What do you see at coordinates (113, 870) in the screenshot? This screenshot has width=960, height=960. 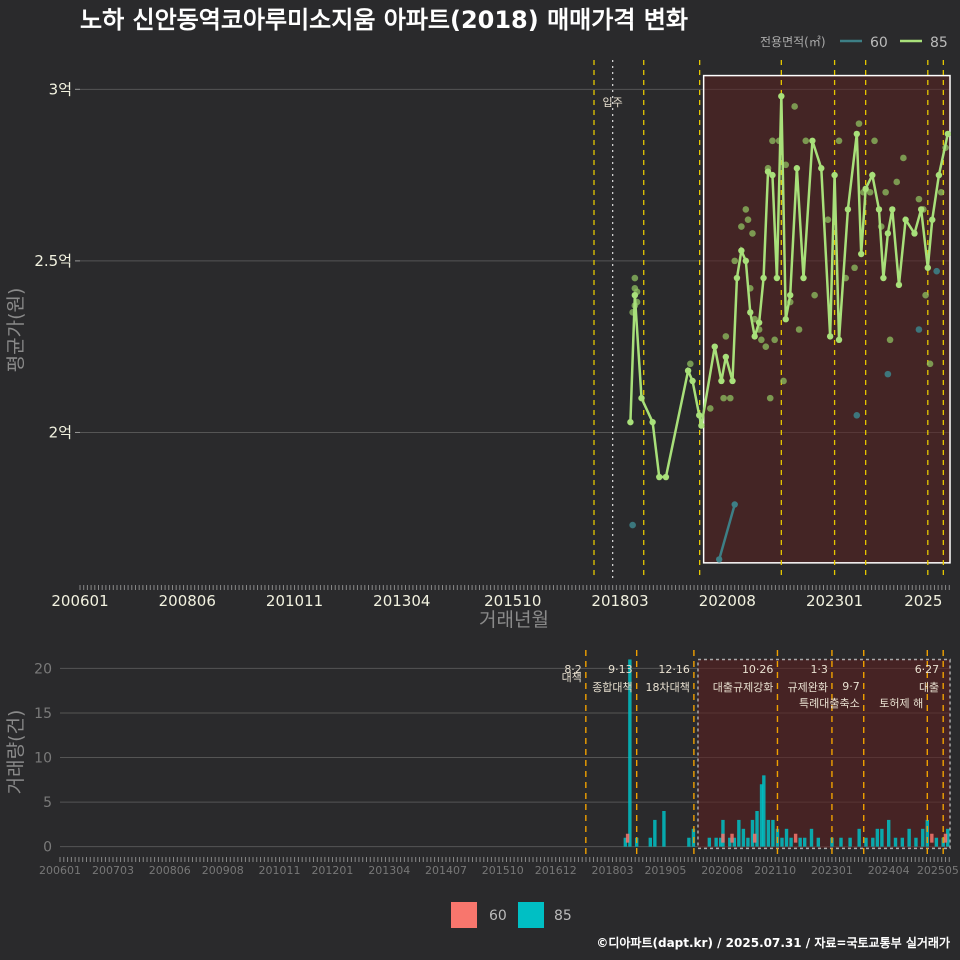 I see `volume-x-tick-label: 200703` at bounding box center [113, 870].